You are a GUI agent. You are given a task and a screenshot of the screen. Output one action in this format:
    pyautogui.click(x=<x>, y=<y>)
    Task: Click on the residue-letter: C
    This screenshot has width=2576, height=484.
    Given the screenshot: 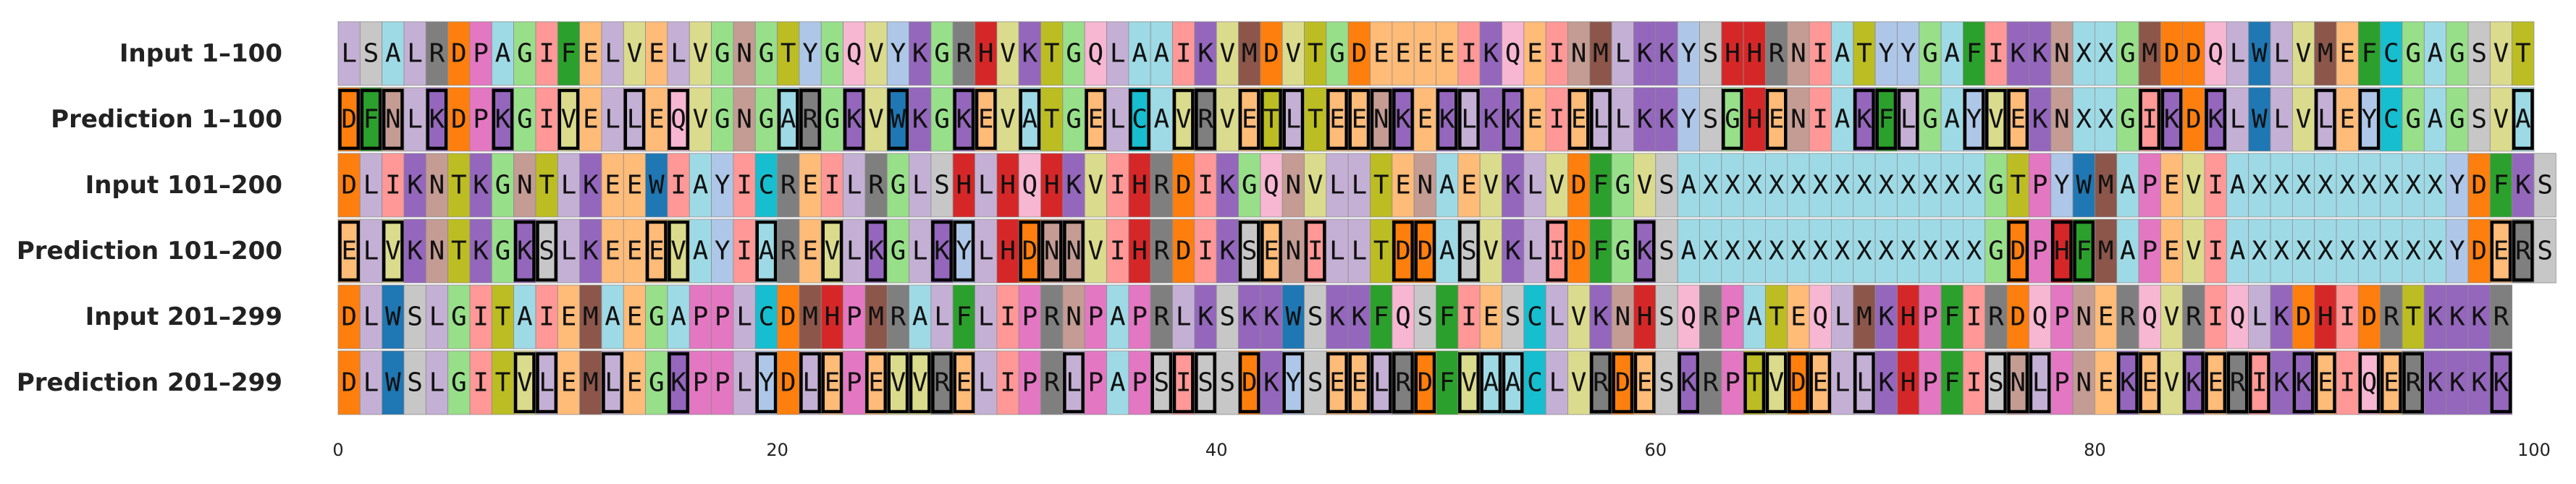 What is the action you would take?
    pyautogui.click(x=1535, y=383)
    